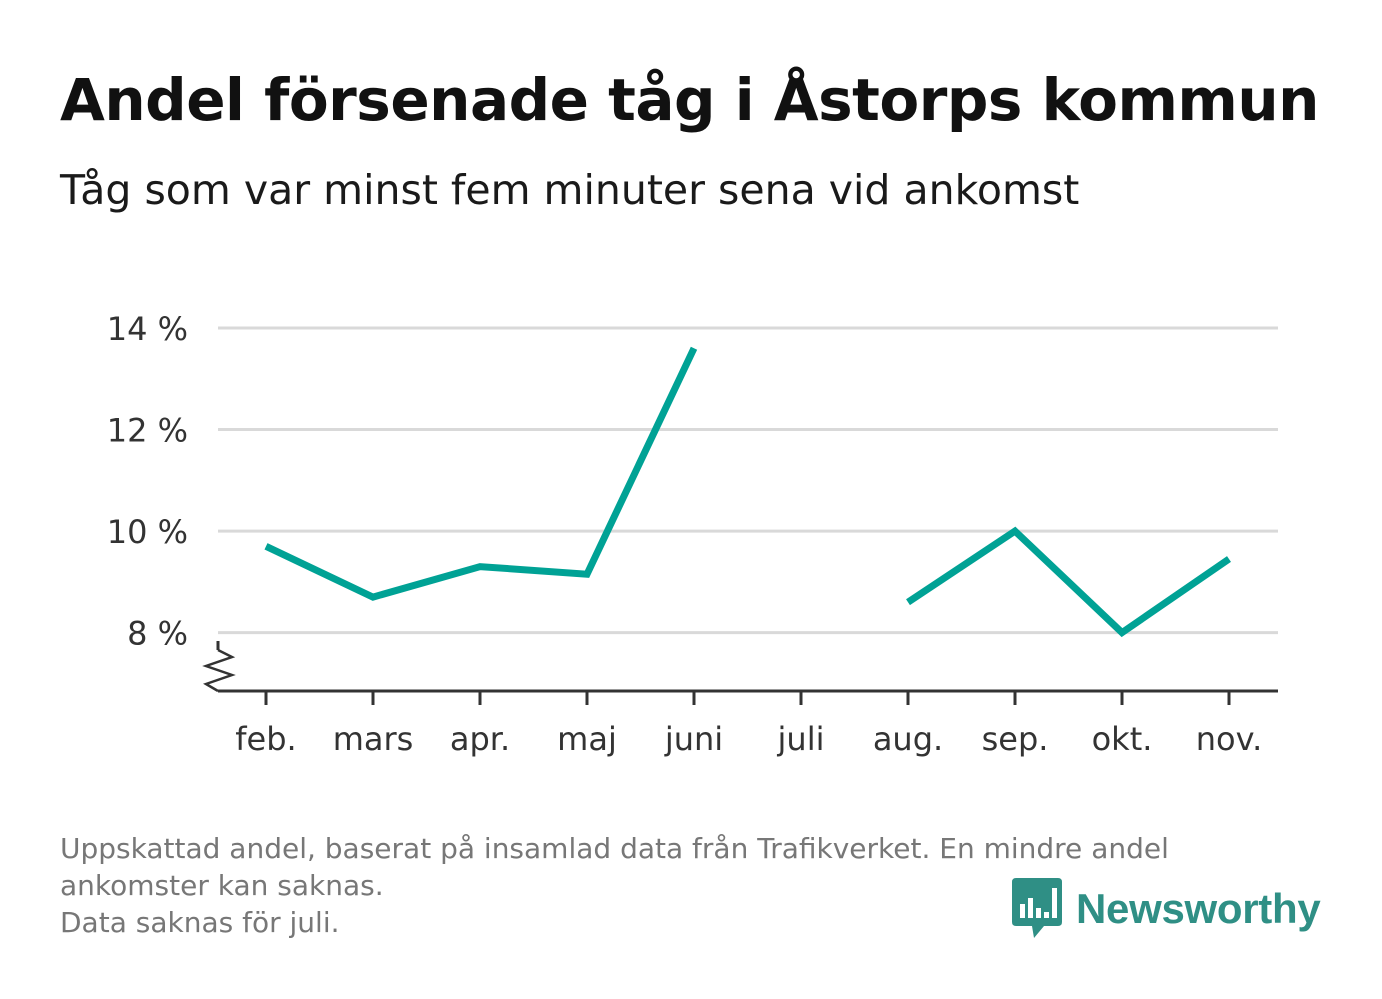 The width and height of the screenshot is (1382, 999). What do you see at coordinates (1122, 739) in the screenshot?
I see `x-tick-label: okt.` at bounding box center [1122, 739].